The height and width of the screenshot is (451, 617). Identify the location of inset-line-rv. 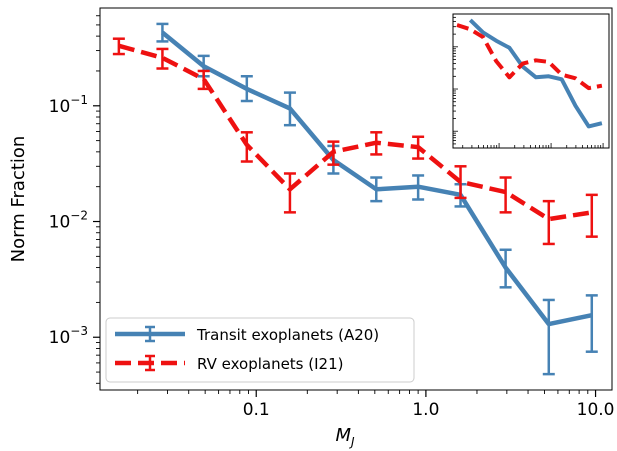
(529, 57).